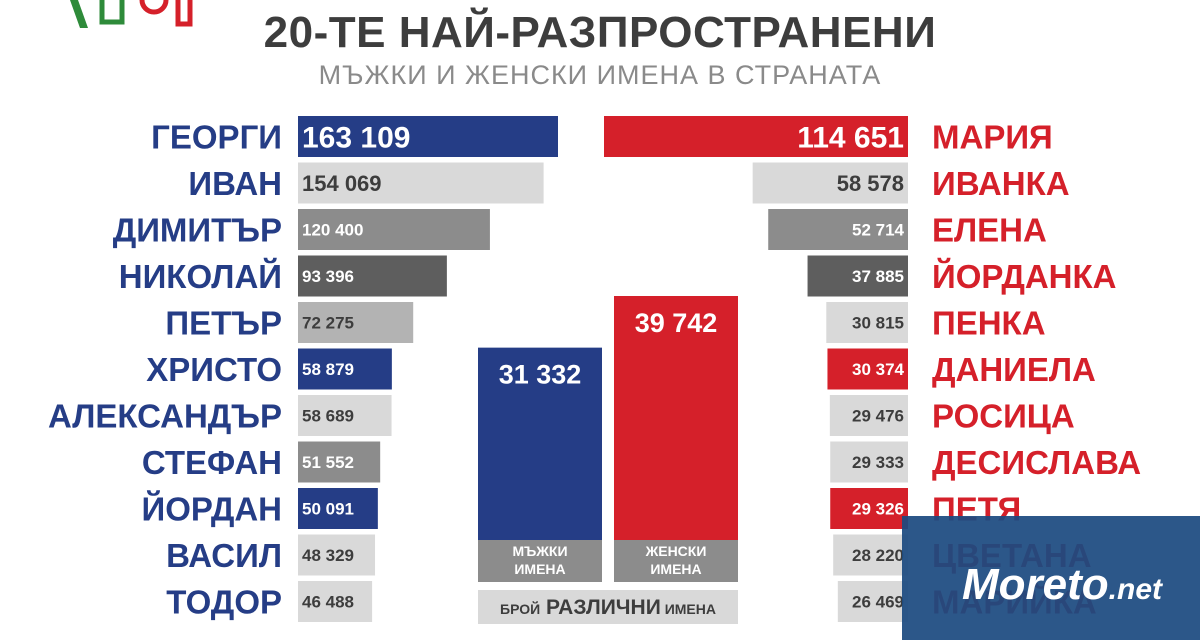 Image resolution: width=1200 pixels, height=640 pixels. Describe the element at coordinates (878, 509) in the screenshot. I see `female-value-label: 29 326` at that location.